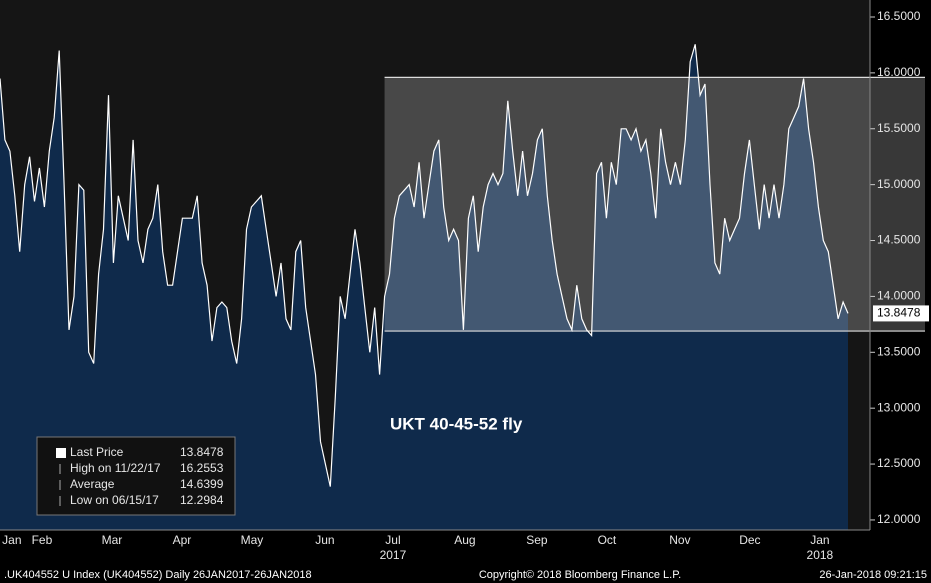  What do you see at coordinates (899, 351) in the screenshot?
I see `y-tick-label: 13.5000` at bounding box center [899, 351].